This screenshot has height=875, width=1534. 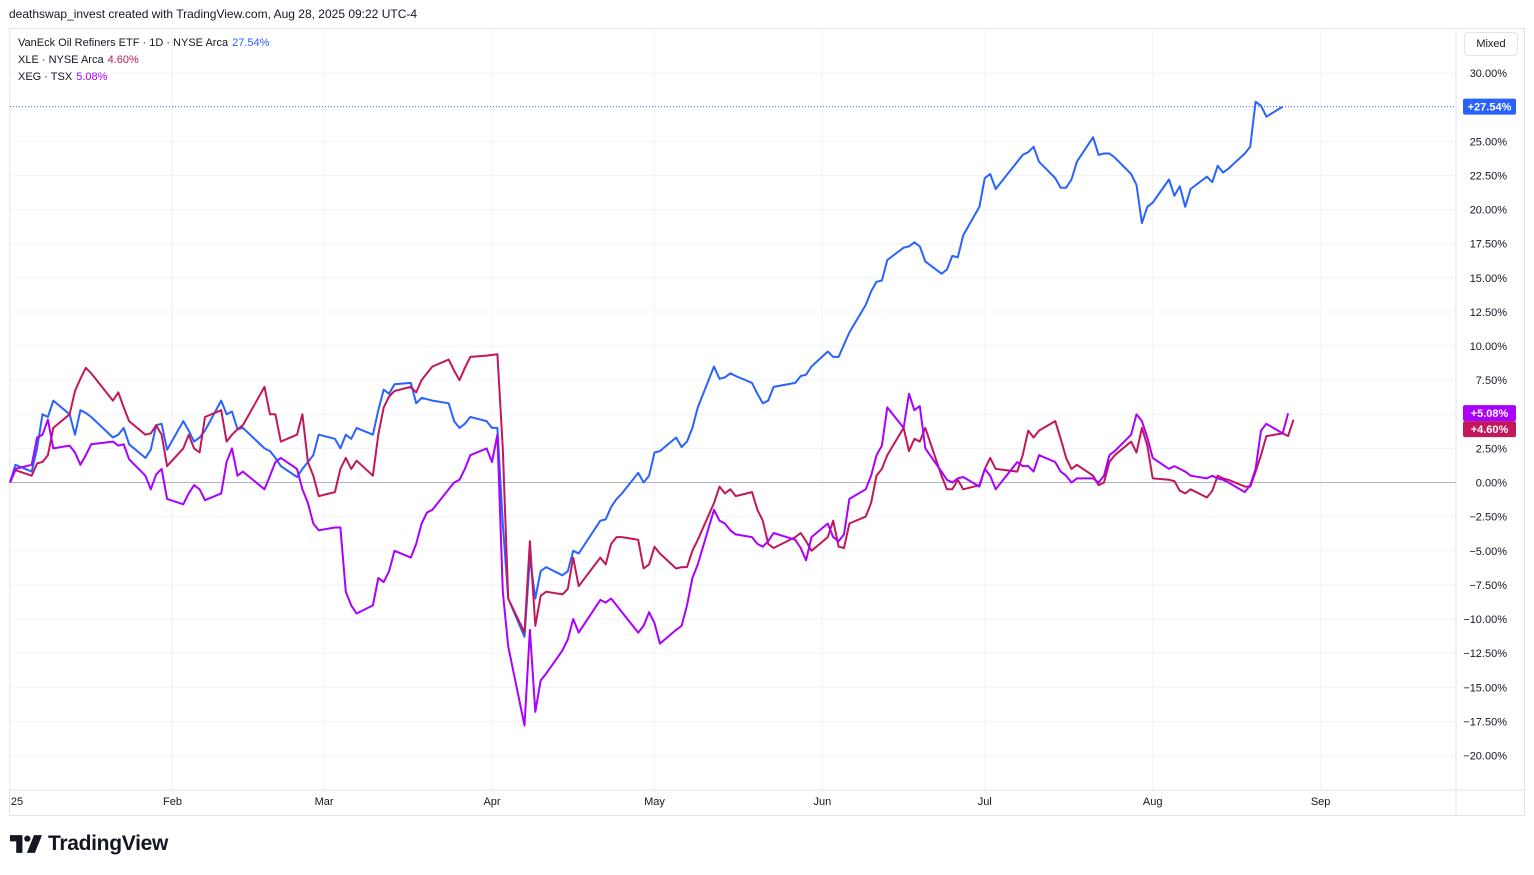 I want to click on y-tick-label: 15.00%, so click(x=1489, y=279).